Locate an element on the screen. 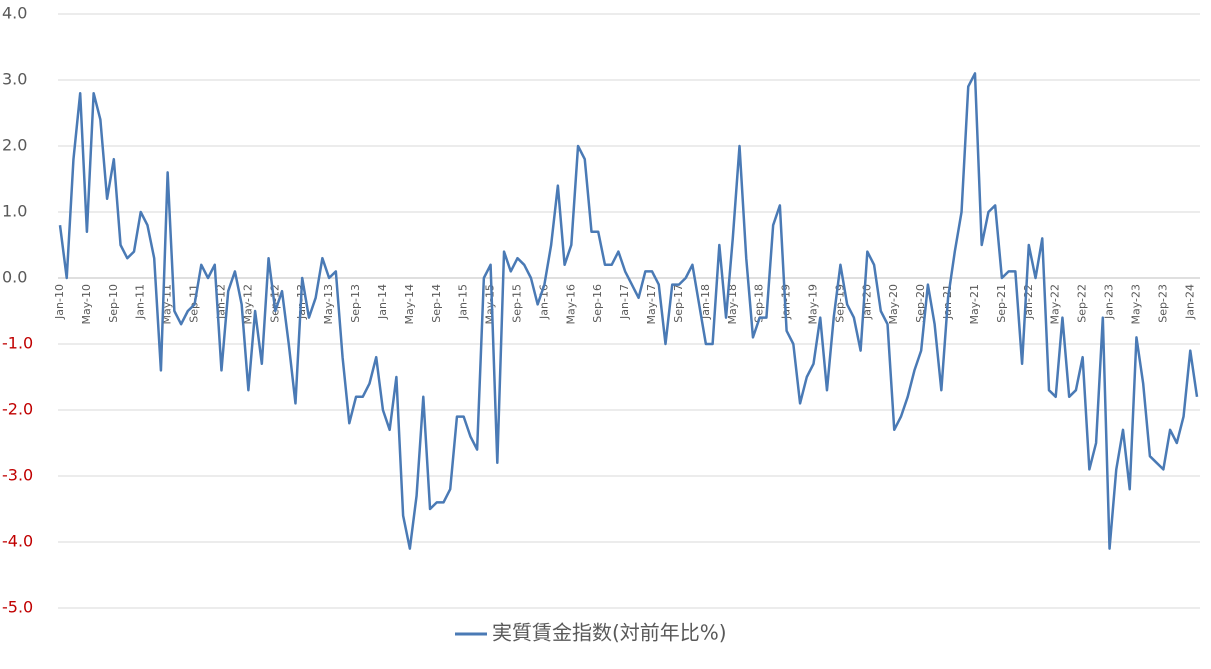 The width and height of the screenshot is (1211, 669). x-tick-label: Jan-23 is located at coordinates (1109, 302).